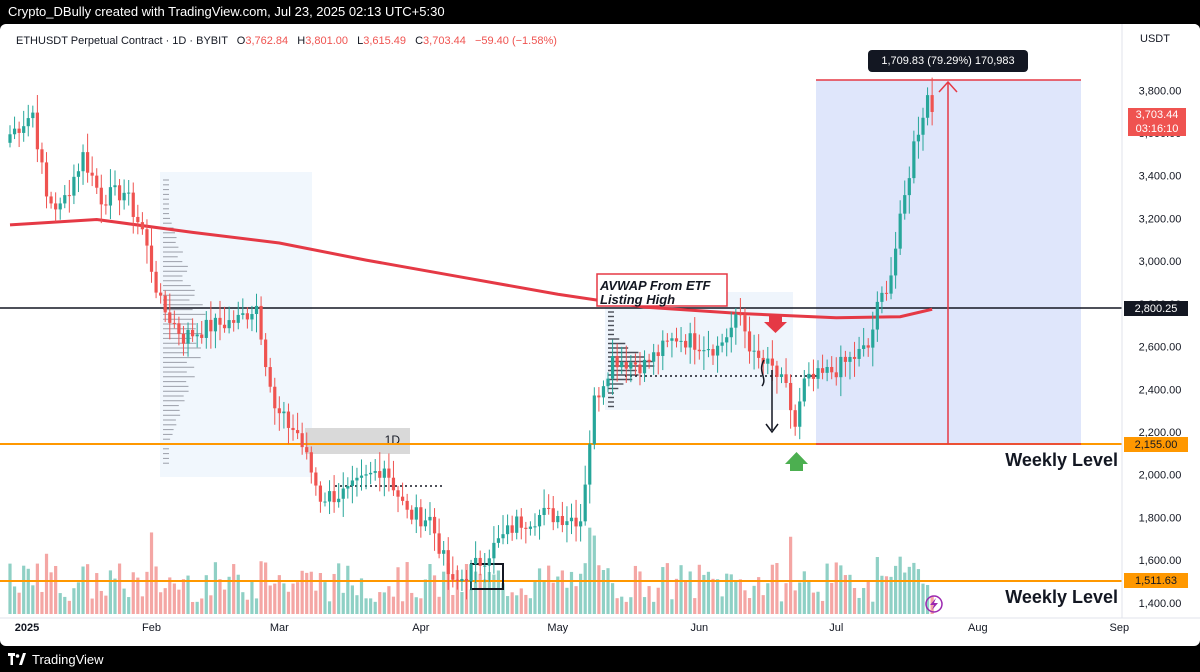 The width and height of the screenshot is (1200, 672). What do you see at coordinates (471, 269) in the screenshot?
I see `avwap-line` at bounding box center [471, 269].